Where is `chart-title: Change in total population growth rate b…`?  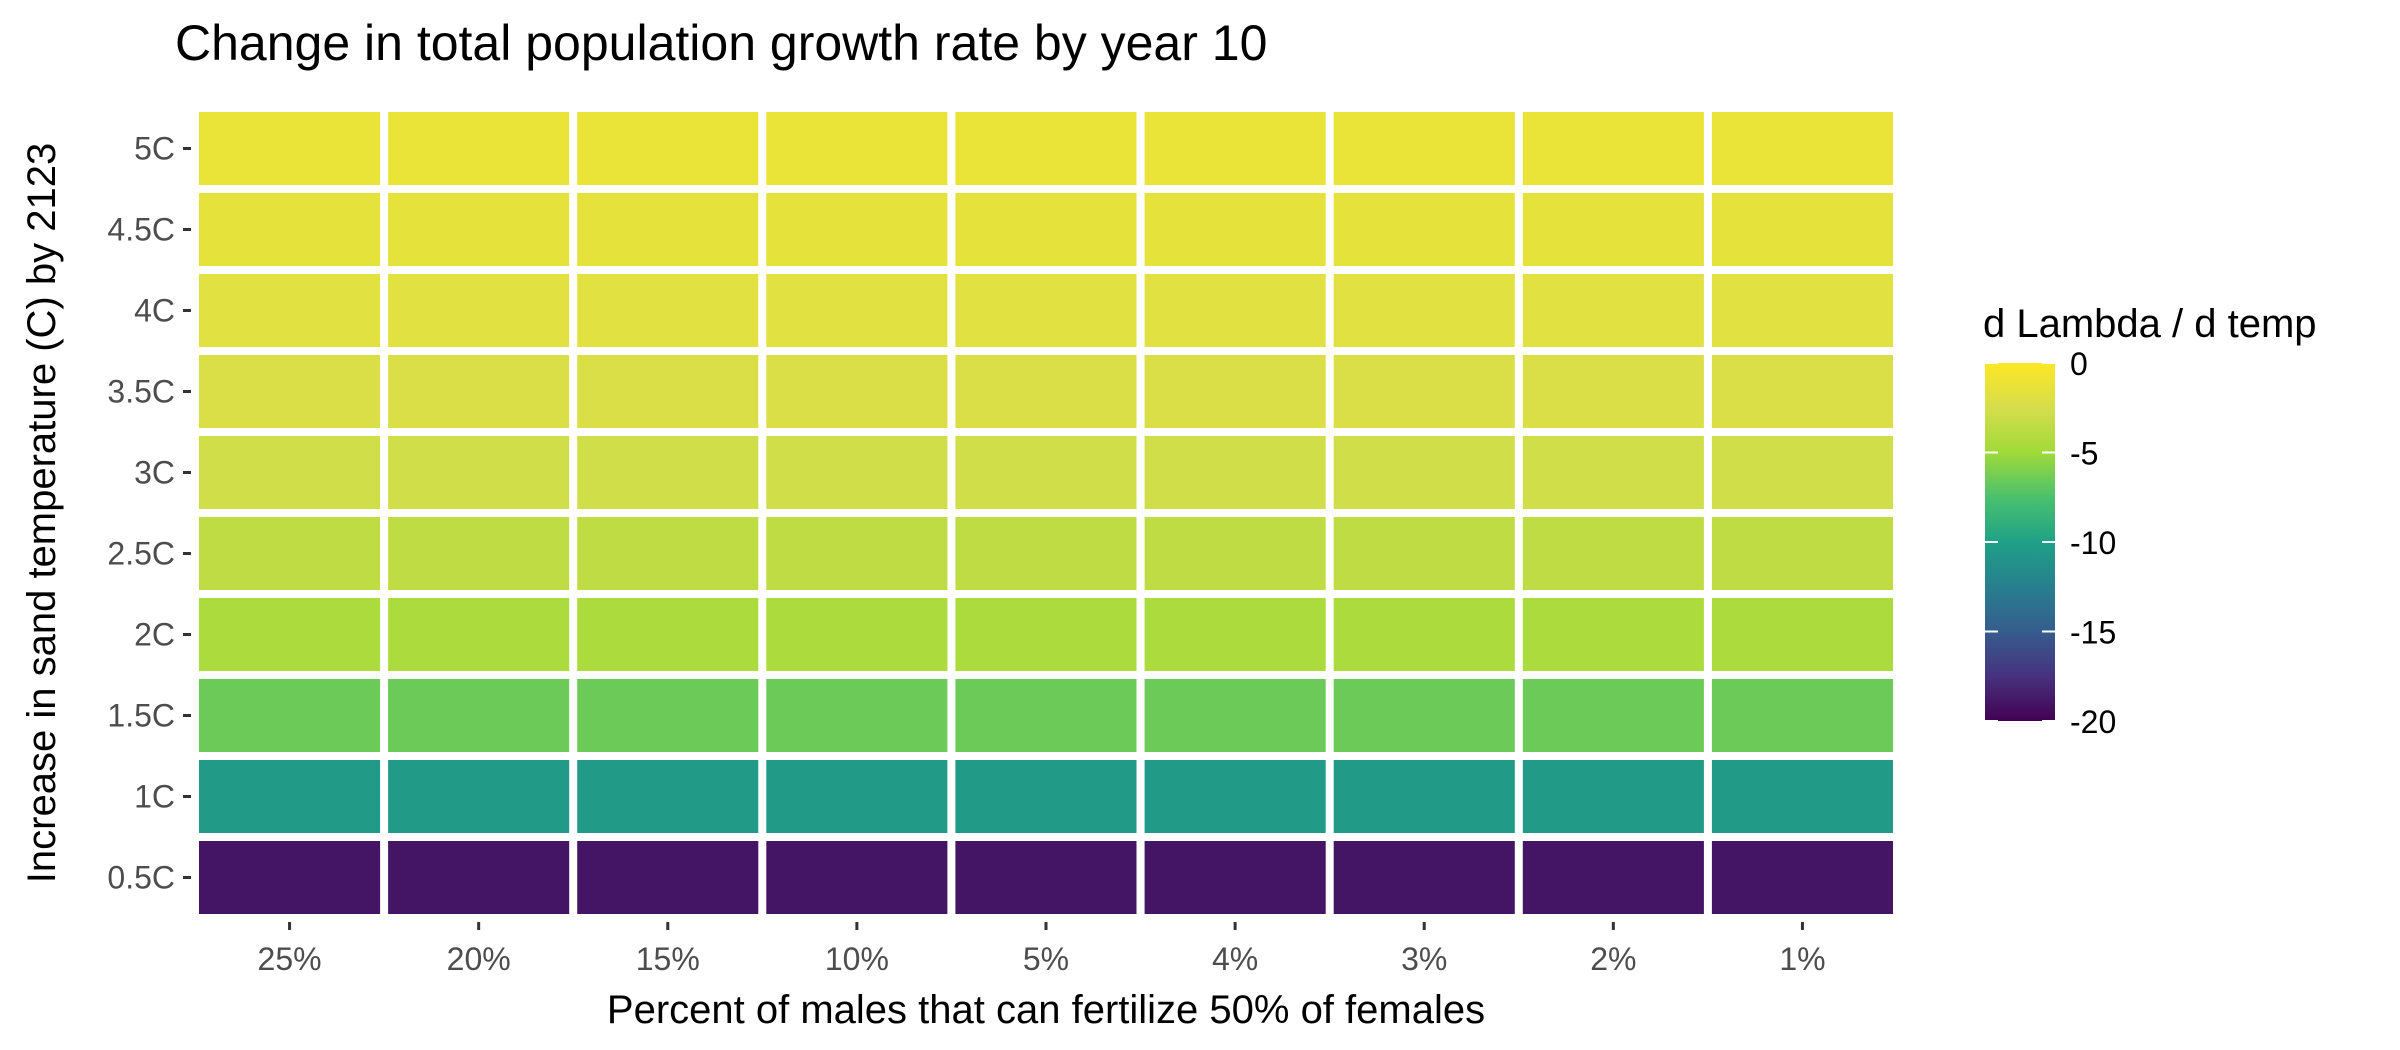
chart-title: Change in total population growth rate b… is located at coordinates (721, 43).